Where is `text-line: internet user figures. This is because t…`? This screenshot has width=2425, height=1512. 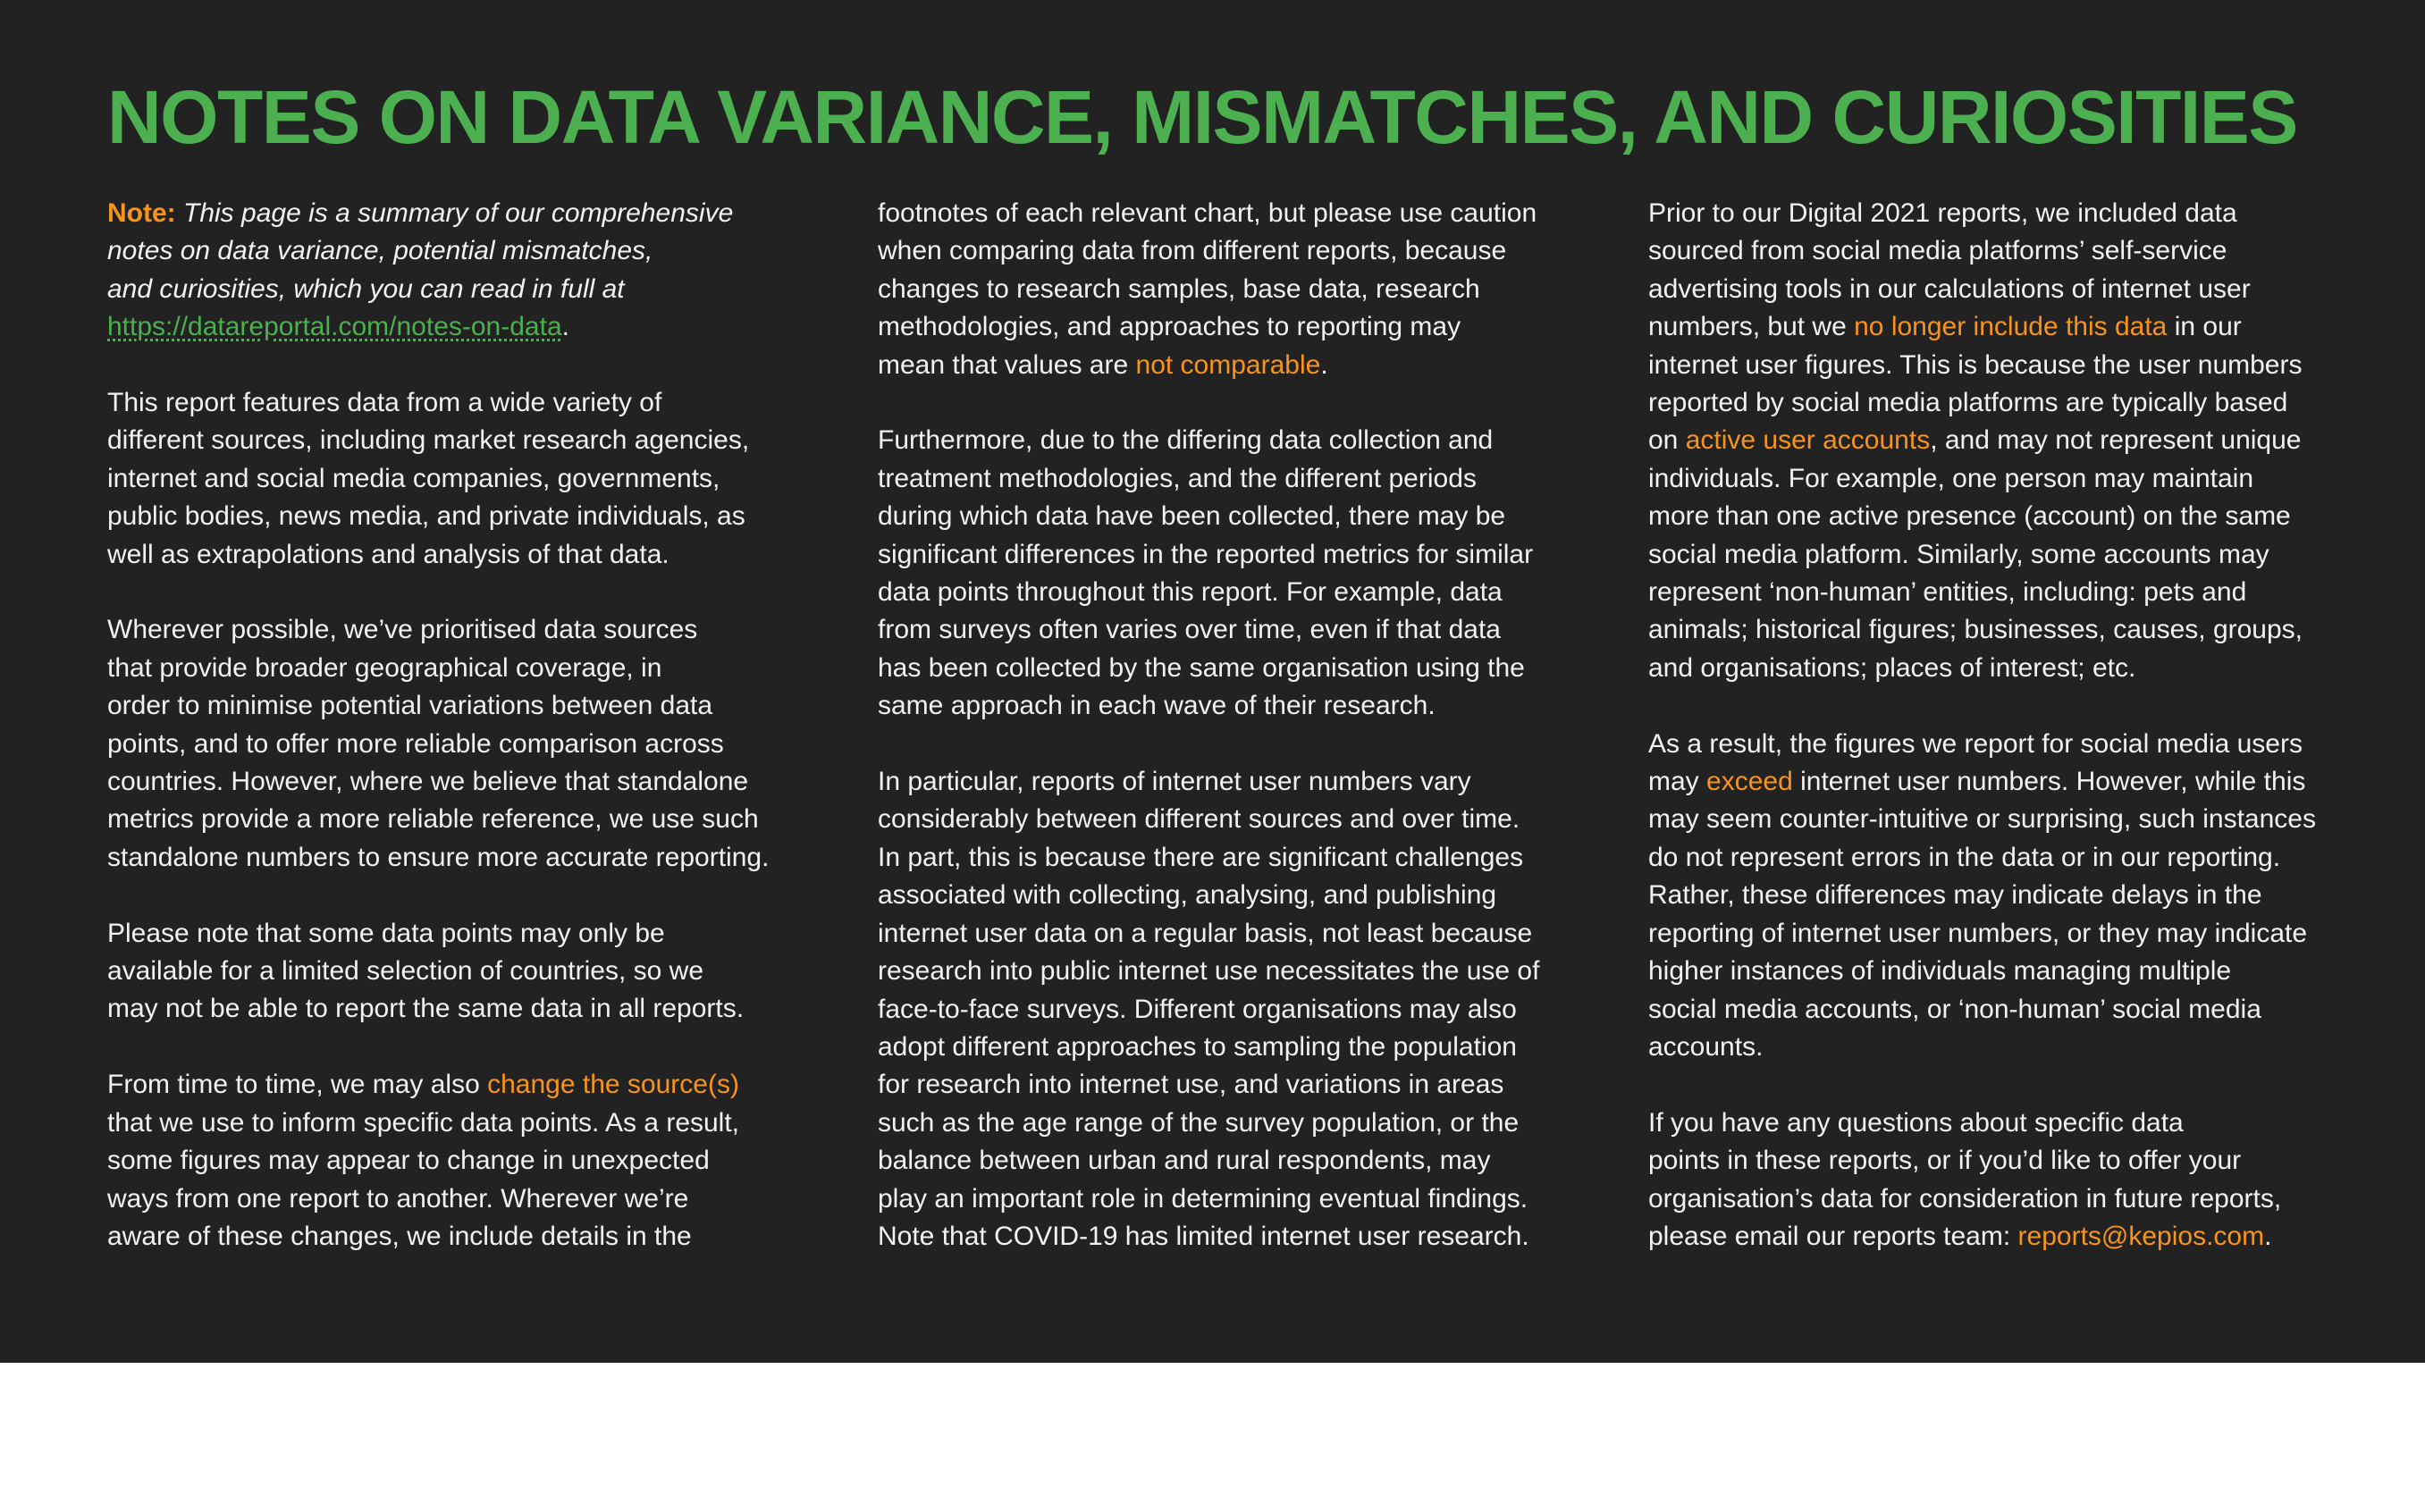
text-line: internet user figures. This is because t… is located at coordinates (1975, 364).